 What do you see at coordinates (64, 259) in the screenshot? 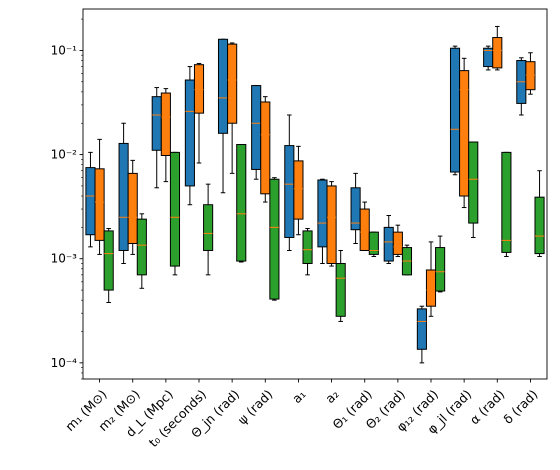
I see `y-tick-label: 10⁻³` at bounding box center [64, 259].